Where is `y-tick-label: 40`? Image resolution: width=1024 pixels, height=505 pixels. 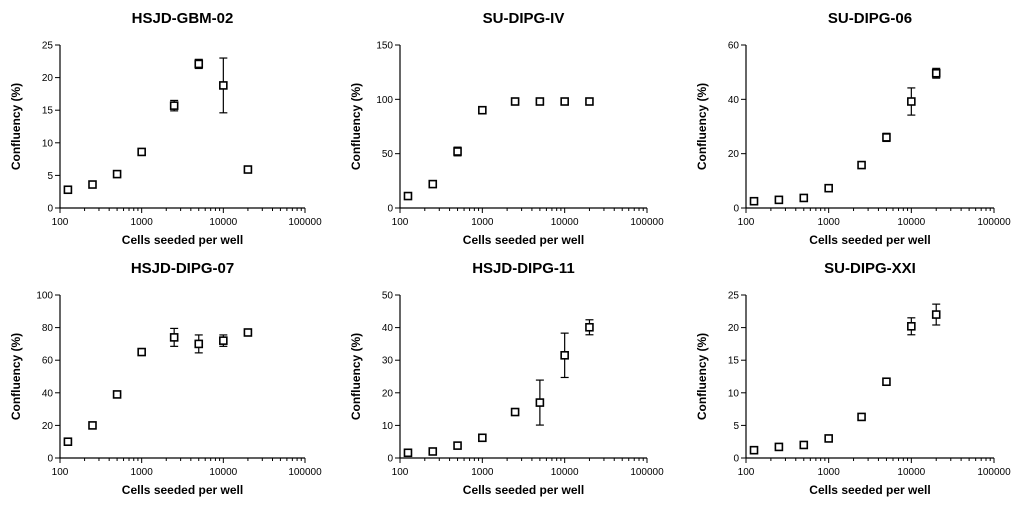 y-tick-label: 40 is located at coordinates (48, 393).